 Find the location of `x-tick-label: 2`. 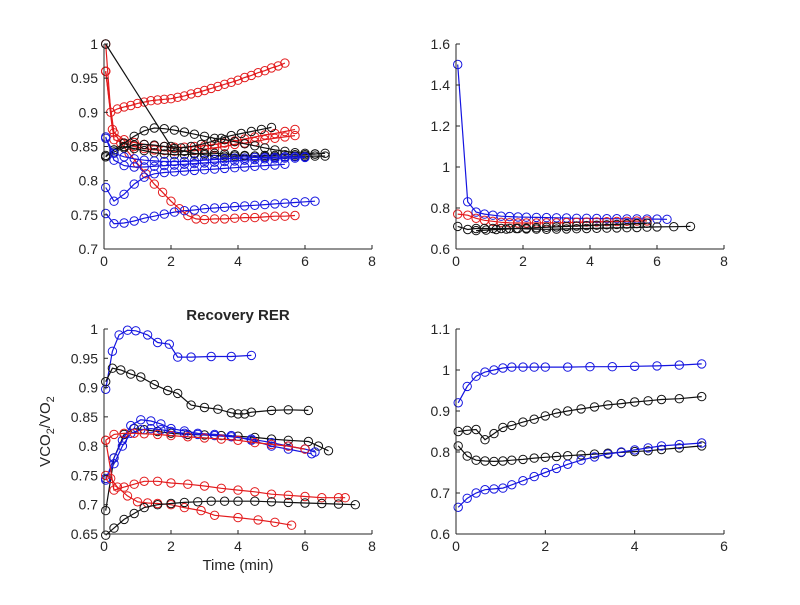

x-tick-label: 2 is located at coordinates (523, 261).